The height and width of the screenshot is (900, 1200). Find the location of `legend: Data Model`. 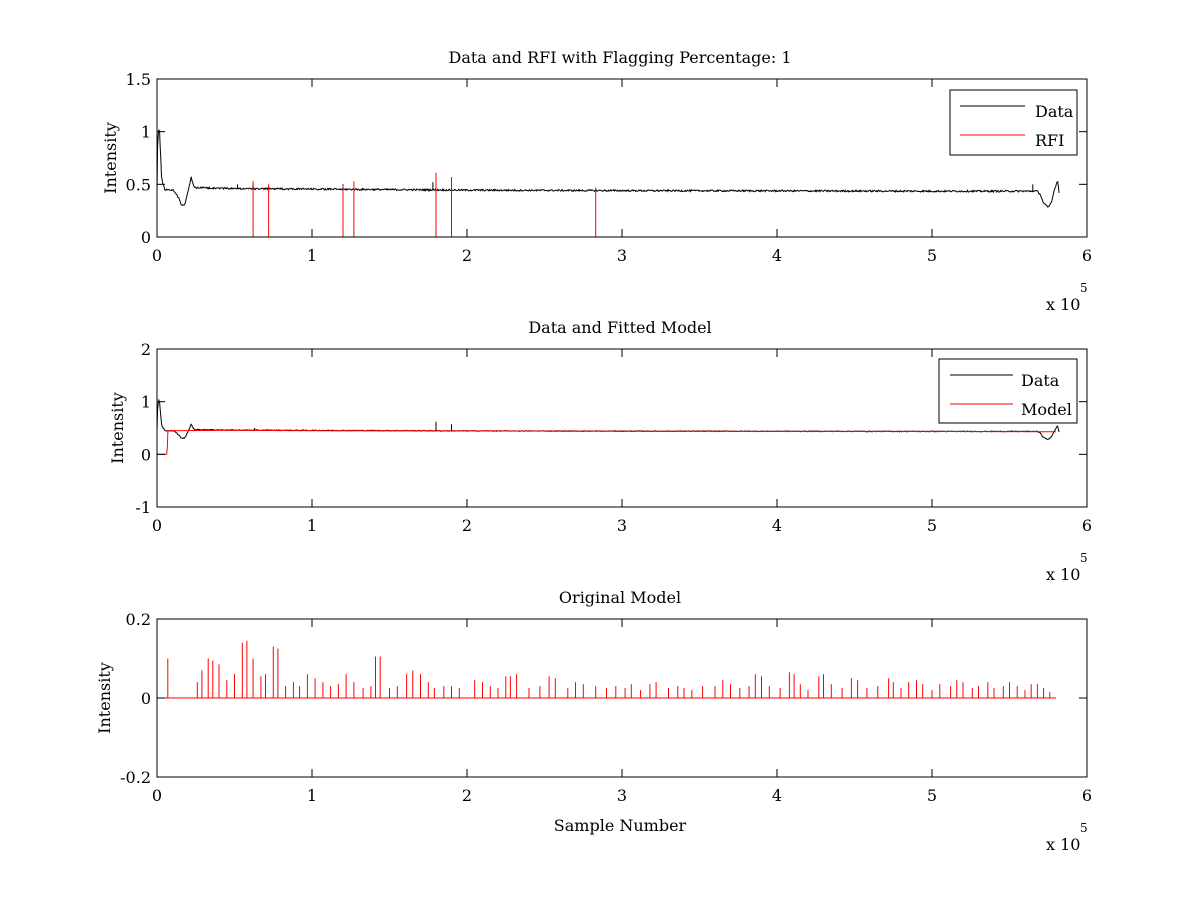

legend: Data Model is located at coordinates (1008, 391).